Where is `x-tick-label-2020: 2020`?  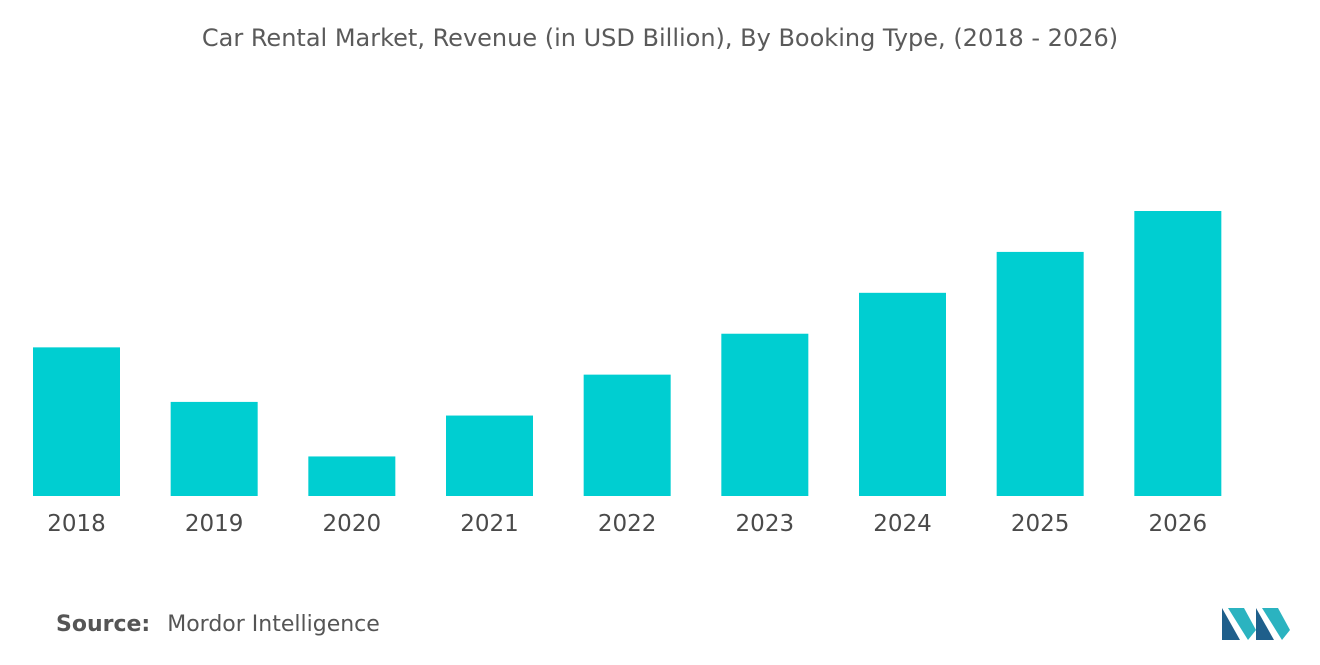 x-tick-label-2020: 2020 is located at coordinates (352, 524).